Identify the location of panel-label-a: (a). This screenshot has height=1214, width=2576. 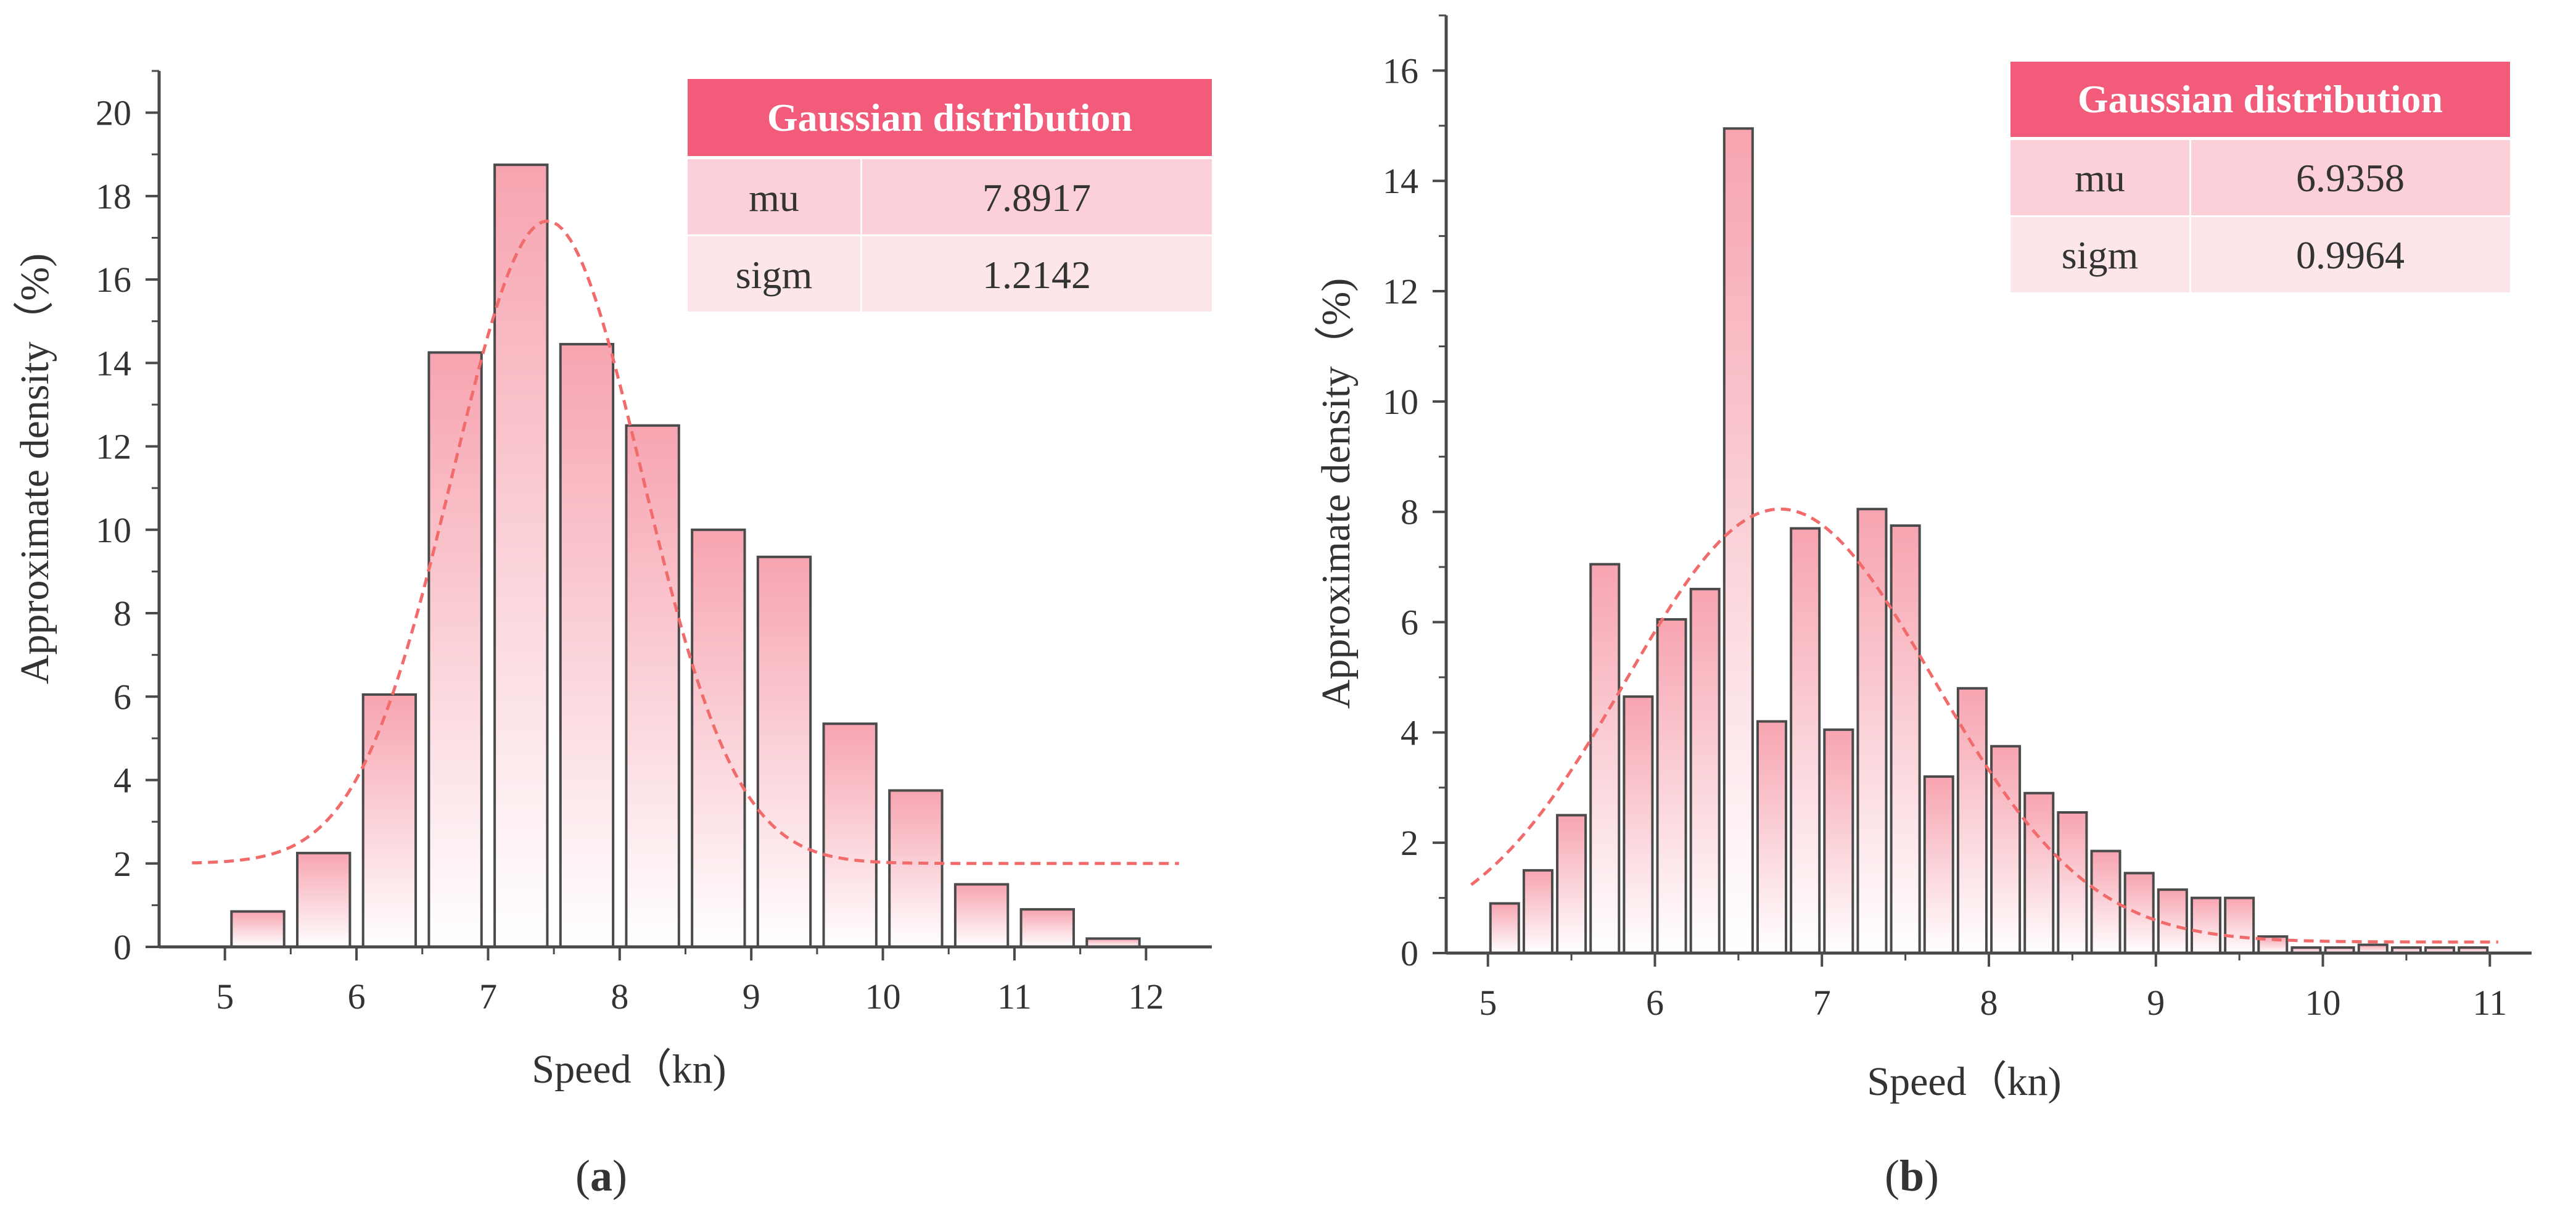
(601, 1175).